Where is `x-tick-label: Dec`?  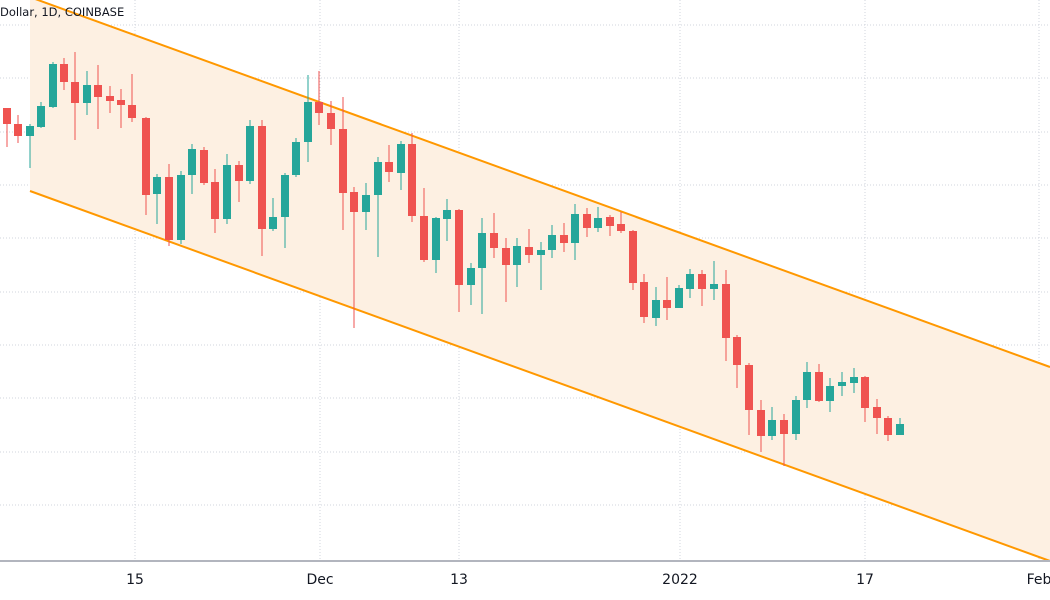
x-tick-label: Dec is located at coordinates (320, 580).